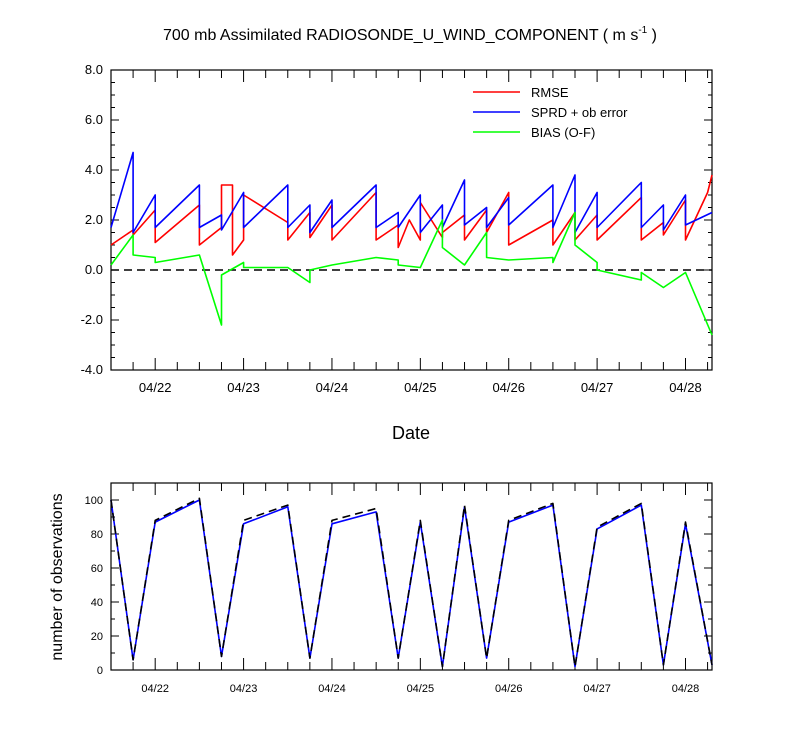 This screenshot has width=800, height=755. I want to click on legend-label-sprd: SPRD + ob error, so click(579, 112).